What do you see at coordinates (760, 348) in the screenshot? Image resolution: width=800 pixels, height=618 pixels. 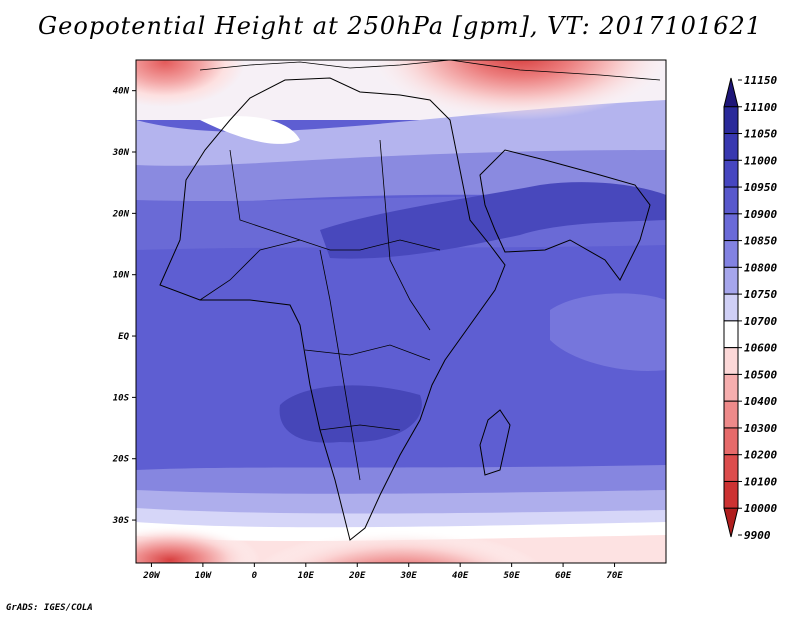 I see `colorbar-label-10: 10600` at bounding box center [760, 348].